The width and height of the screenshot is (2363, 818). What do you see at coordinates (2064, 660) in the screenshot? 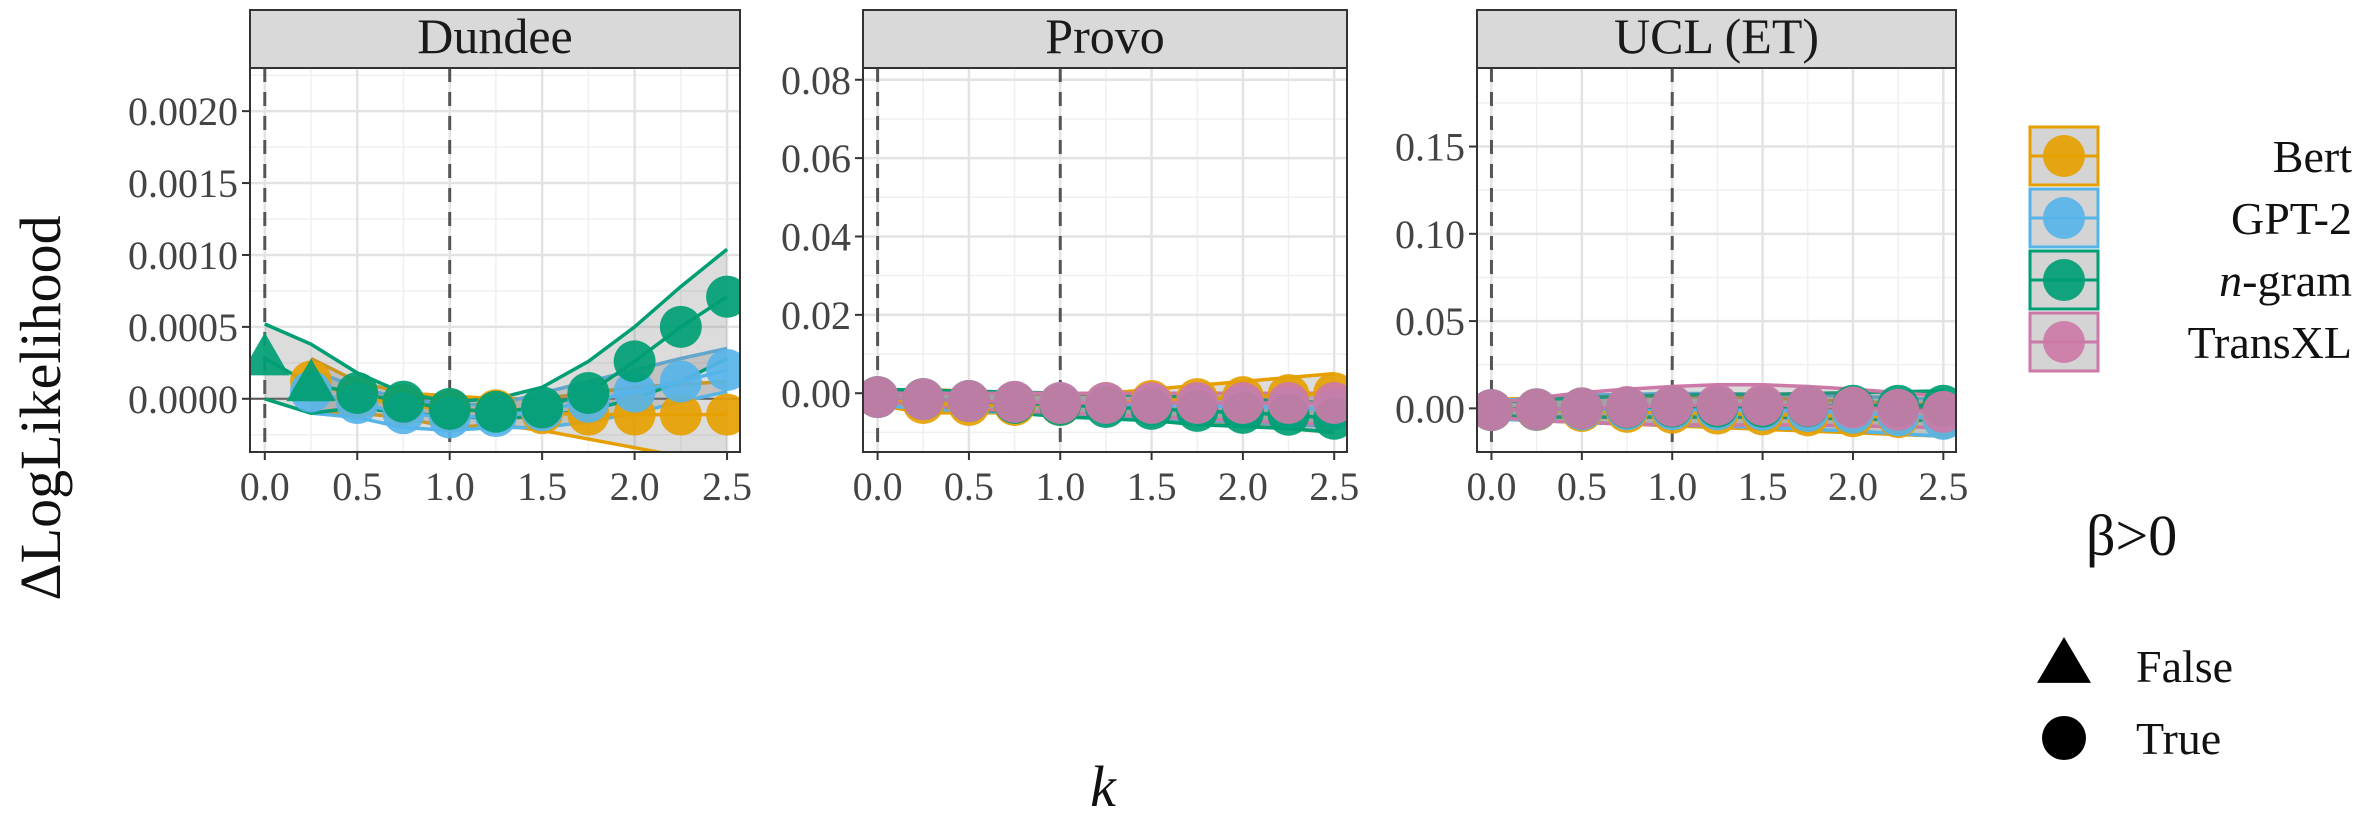
I see `legend-triangle` at bounding box center [2064, 660].